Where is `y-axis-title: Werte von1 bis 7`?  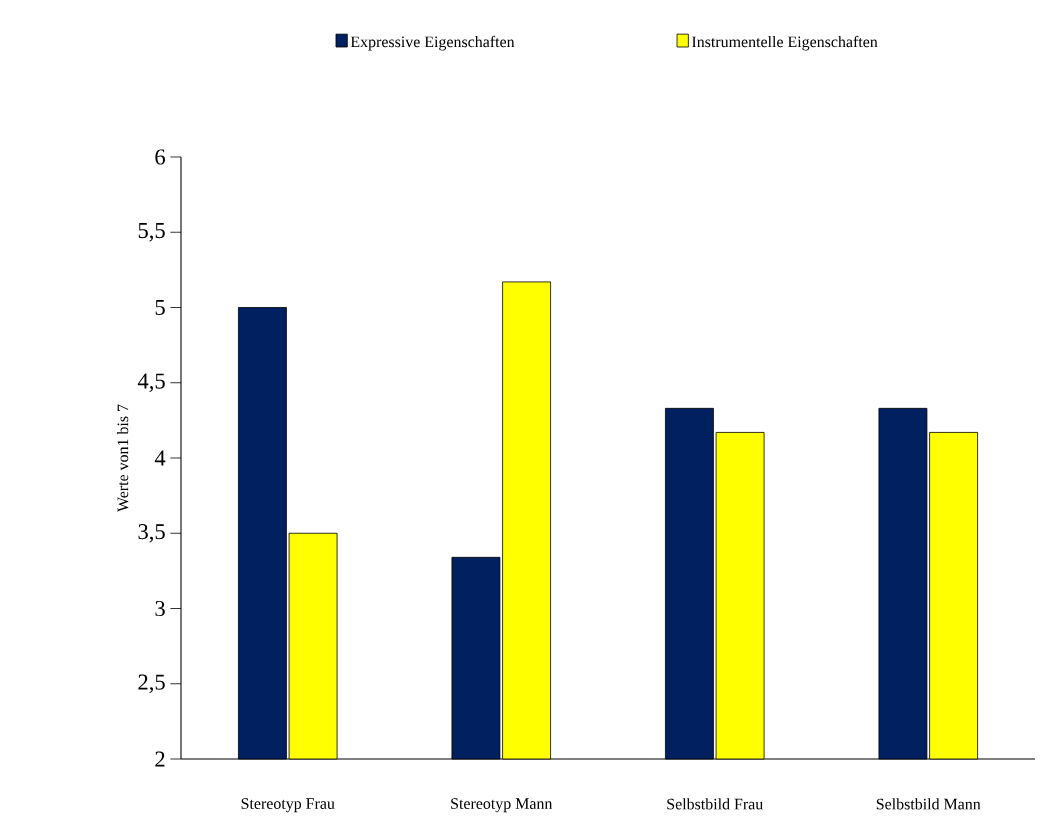 y-axis-title: Werte von1 bis 7 is located at coordinates (123, 458).